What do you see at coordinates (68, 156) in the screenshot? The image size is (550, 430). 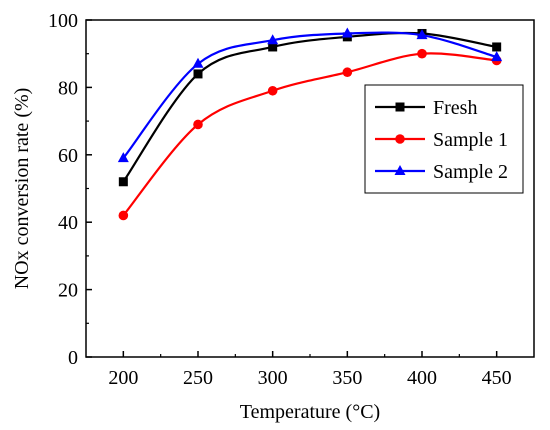 I see `y-tick-label: 60` at bounding box center [68, 156].